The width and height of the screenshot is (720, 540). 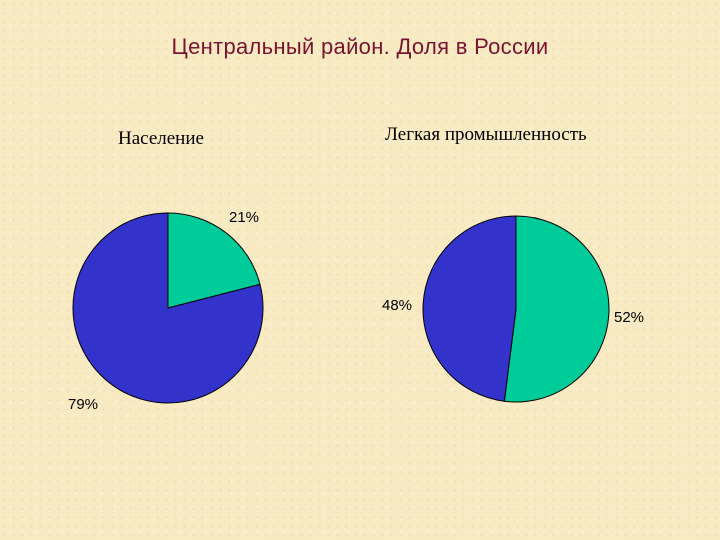 I want to click on pie-label-light-industry-1: 48%, so click(x=397, y=305).